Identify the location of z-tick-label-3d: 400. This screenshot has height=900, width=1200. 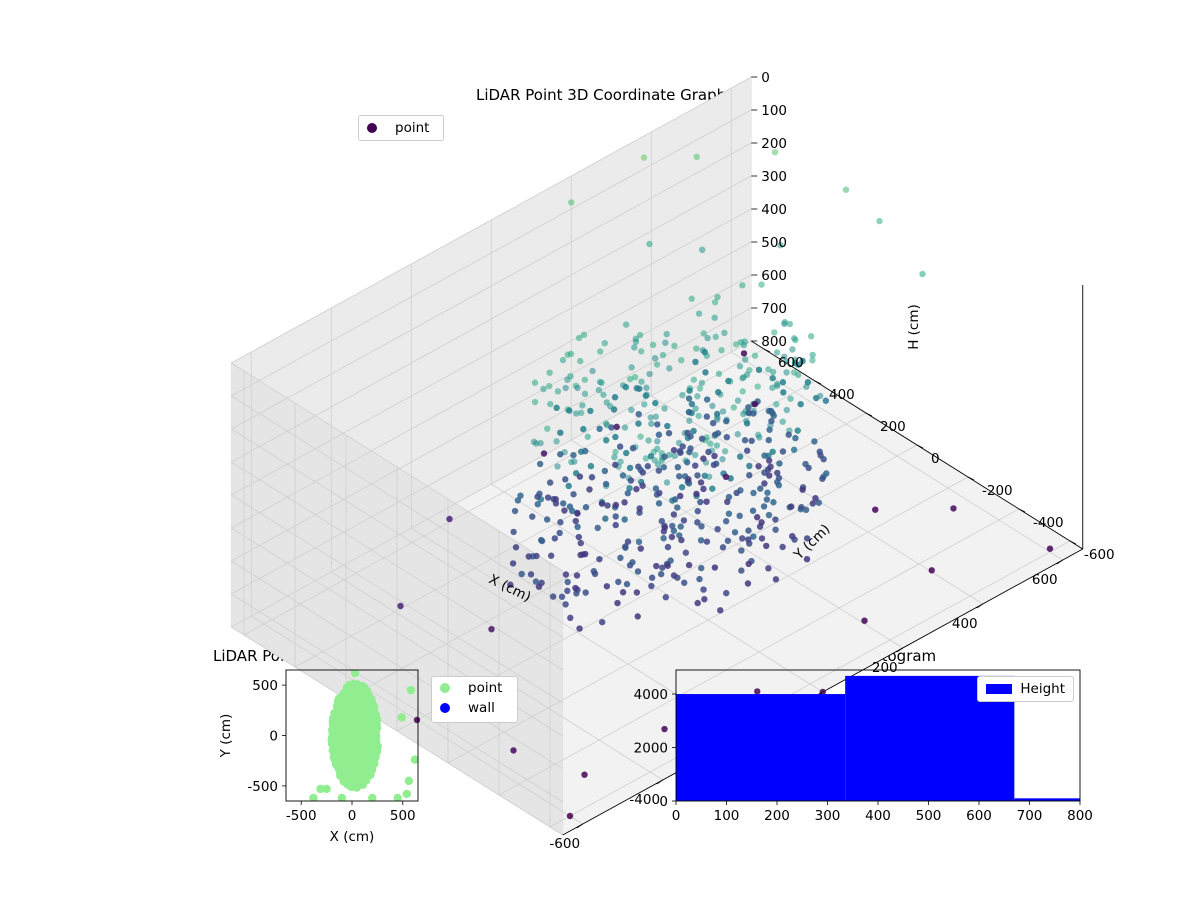
(774, 210).